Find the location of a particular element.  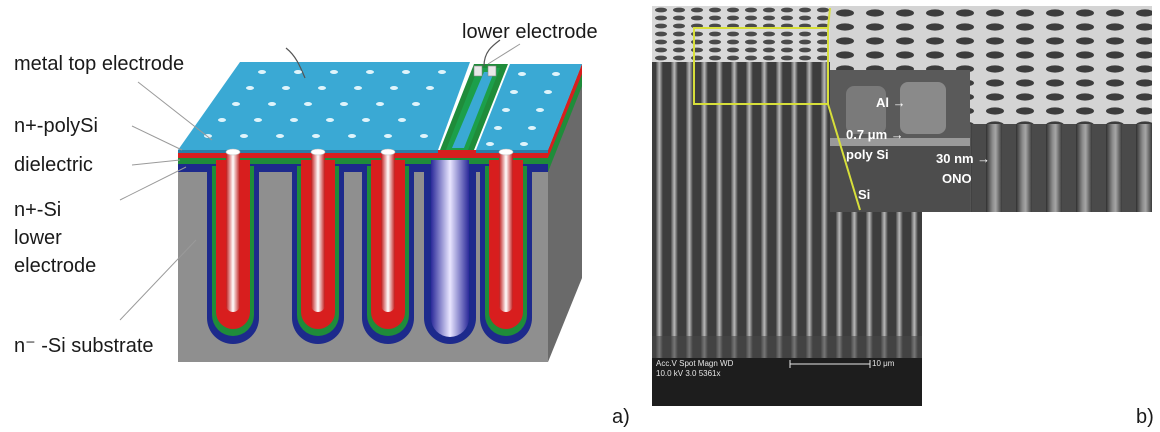

label-metal-top-electrode: metal top electrode is located at coordinates (99, 64).